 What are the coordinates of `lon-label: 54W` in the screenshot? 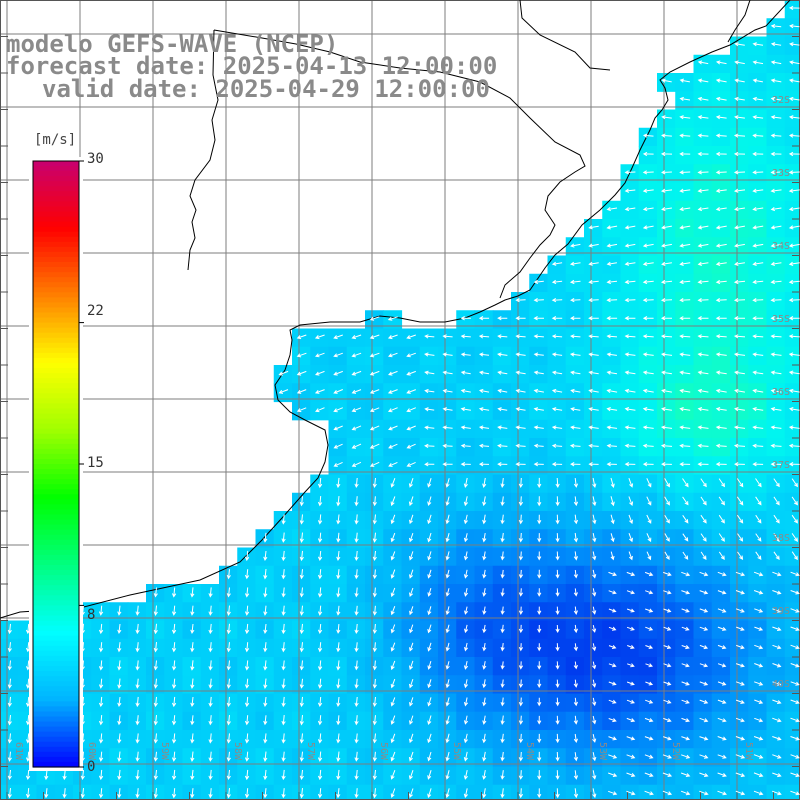 It's located at (529, 751).